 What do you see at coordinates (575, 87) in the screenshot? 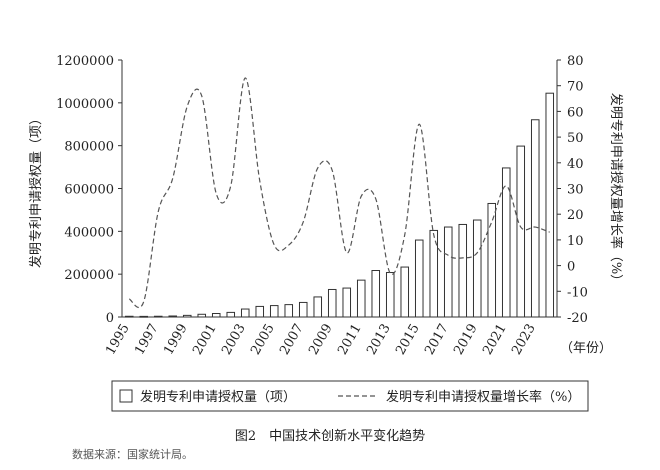
I see `y-right-tick-label: 70` at bounding box center [575, 87].